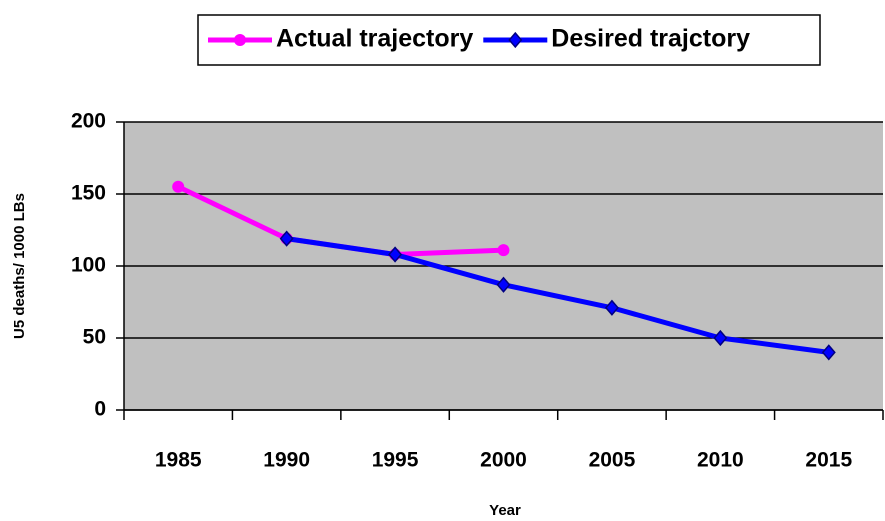 The width and height of the screenshot is (885, 521). Describe the element at coordinates (720, 460) in the screenshot. I see `x-tick-label: 2010` at that location.